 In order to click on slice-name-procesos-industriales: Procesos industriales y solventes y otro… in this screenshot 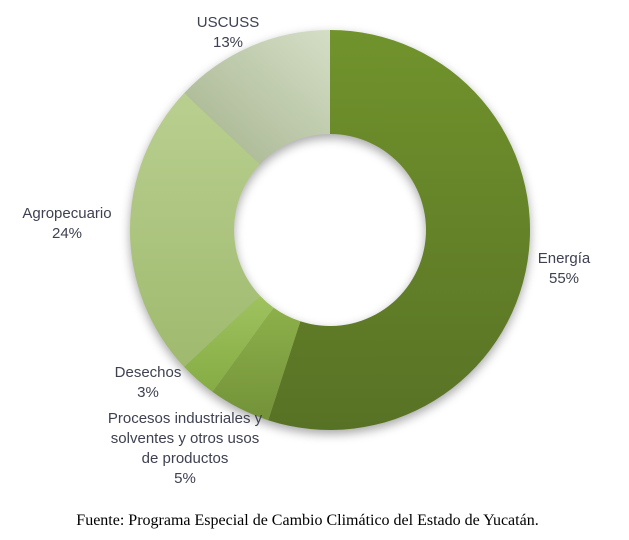, I will do `click(185, 438)`.